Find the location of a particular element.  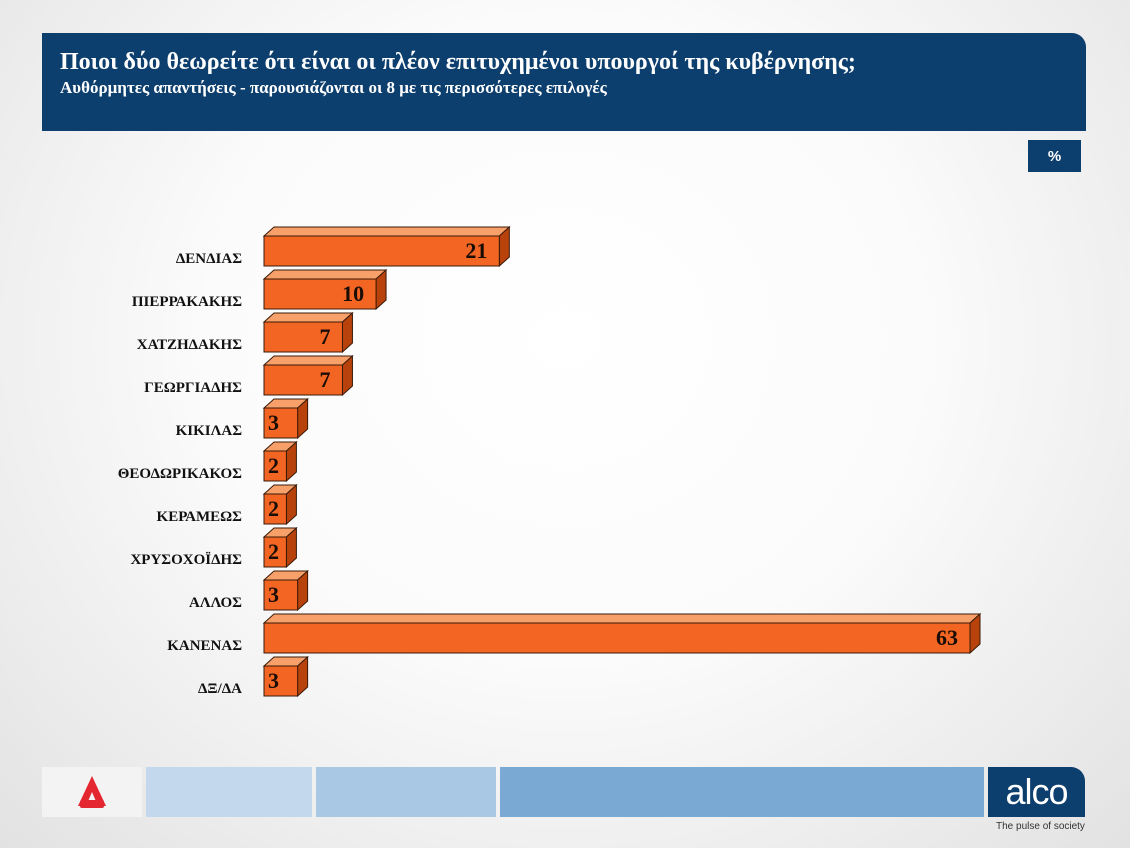

category-label-3: ΓΕΩΡΓΙΑΔΗΣ is located at coordinates (193, 388).